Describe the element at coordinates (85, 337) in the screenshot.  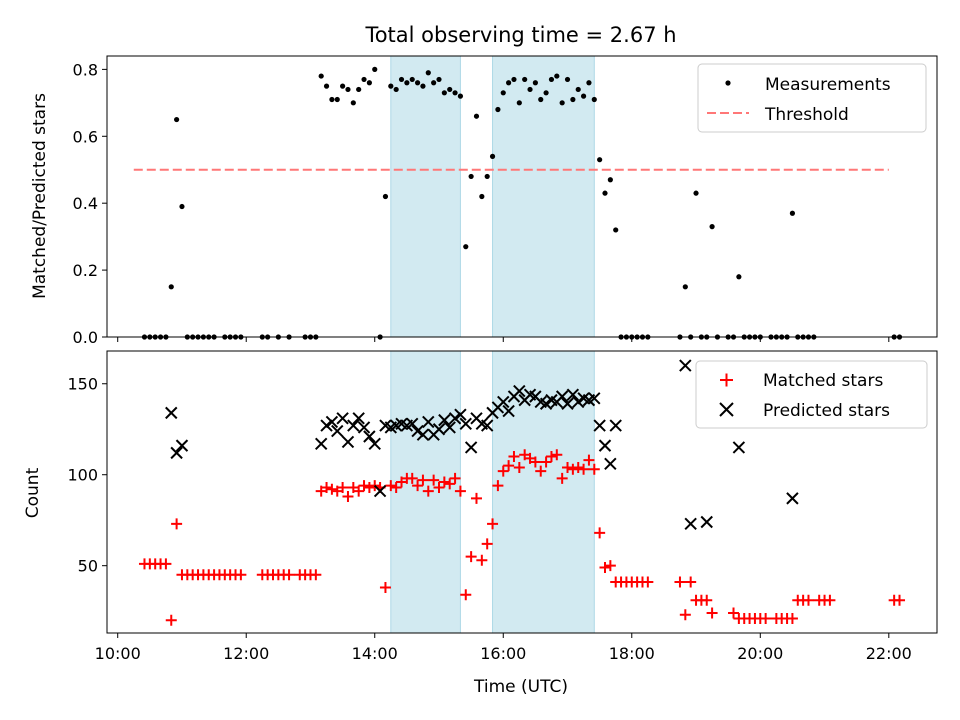
I see `top-ytick-label: 0.0` at that location.